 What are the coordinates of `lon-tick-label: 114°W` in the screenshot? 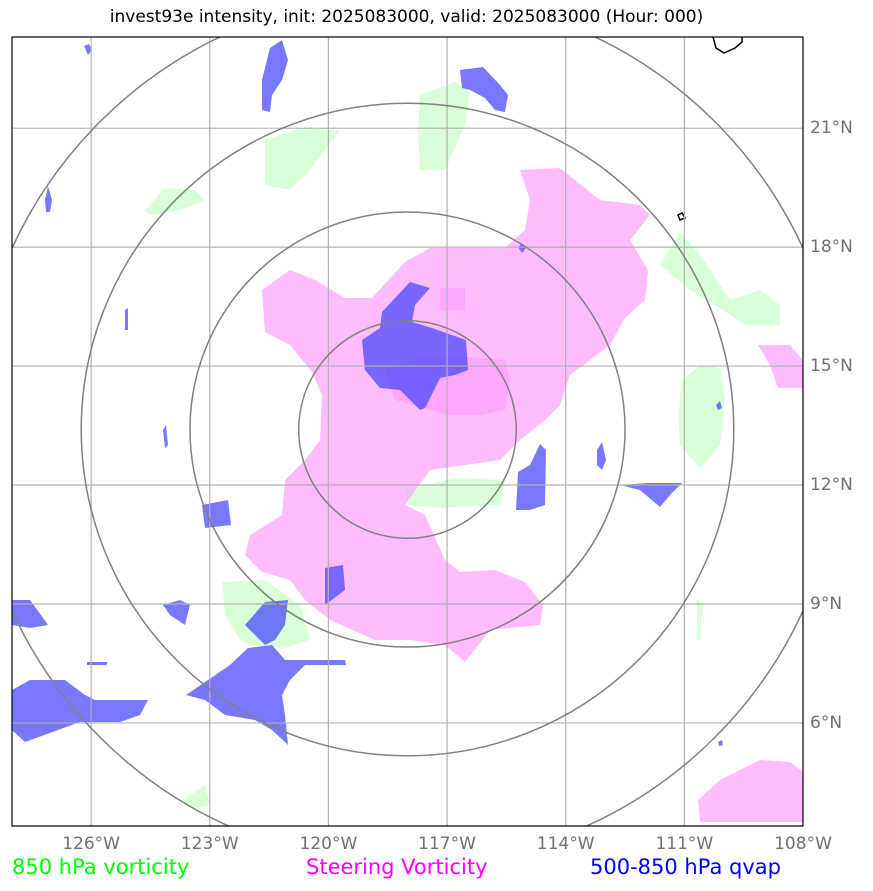 It's located at (565, 844).